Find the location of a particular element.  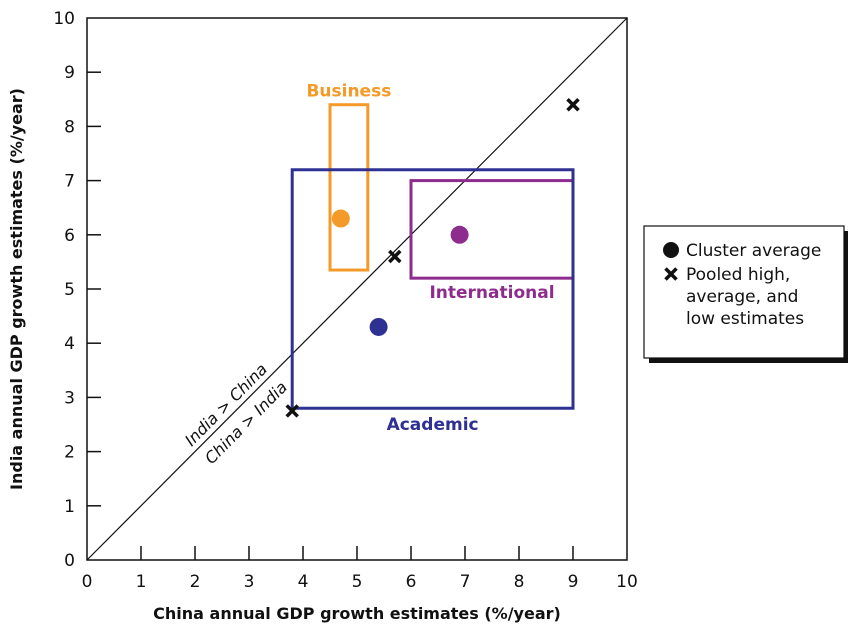

legend-entry-pooled-line: average, and is located at coordinates (742, 297).